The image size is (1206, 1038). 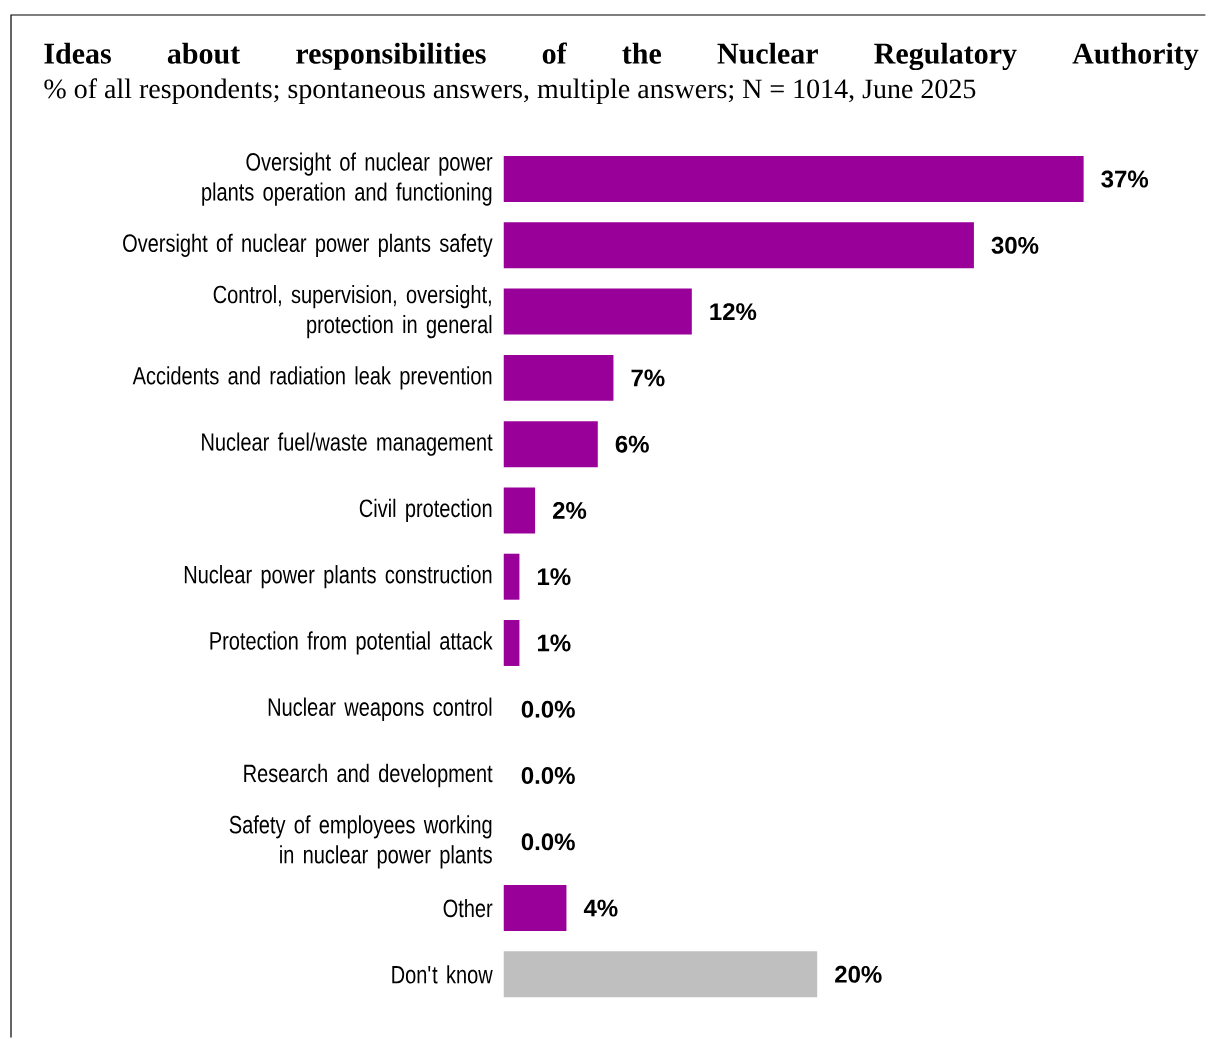 What do you see at coordinates (733, 312) in the screenshot?
I see `data-label: 12%` at bounding box center [733, 312].